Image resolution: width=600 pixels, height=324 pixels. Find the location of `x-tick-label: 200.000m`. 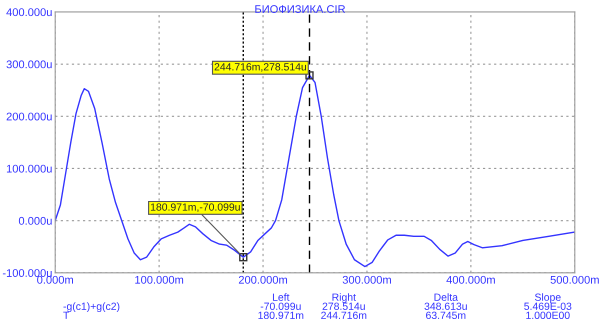

x-tick-label: 200.000m is located at coordinates (263, 280).